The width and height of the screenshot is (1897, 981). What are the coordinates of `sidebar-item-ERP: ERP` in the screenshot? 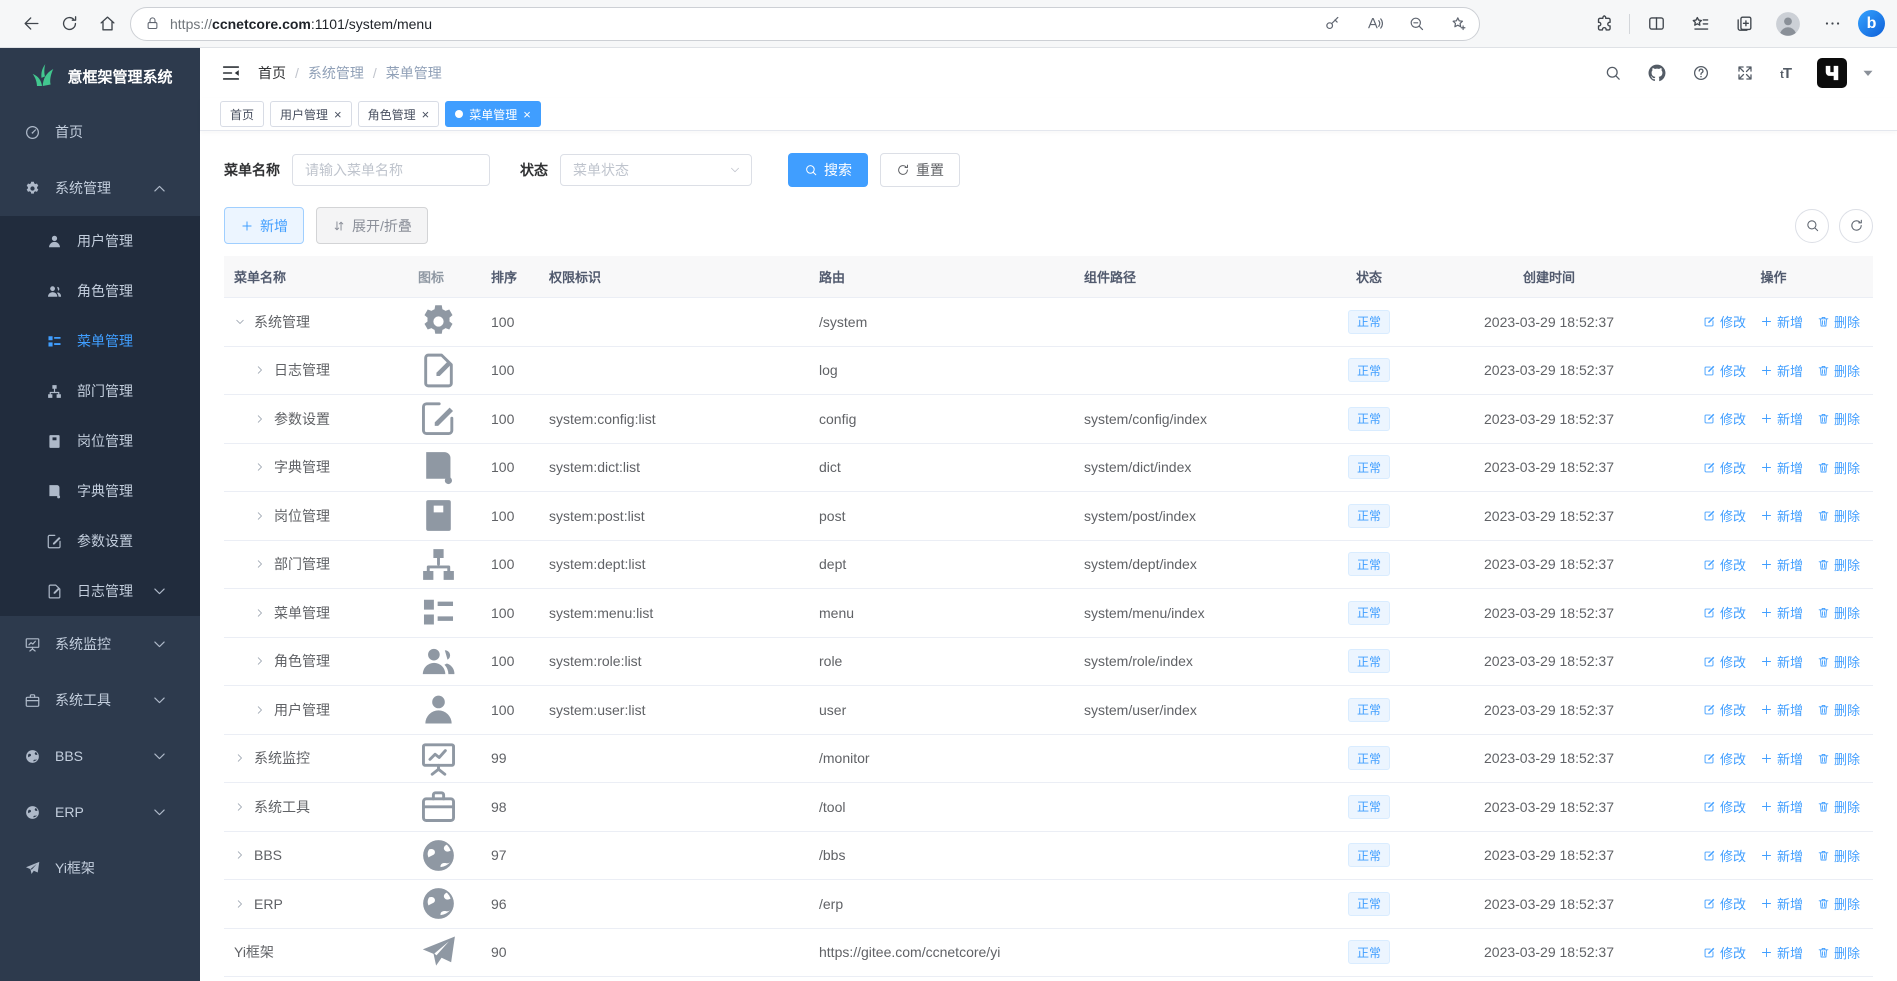 It's located at (100, 812).